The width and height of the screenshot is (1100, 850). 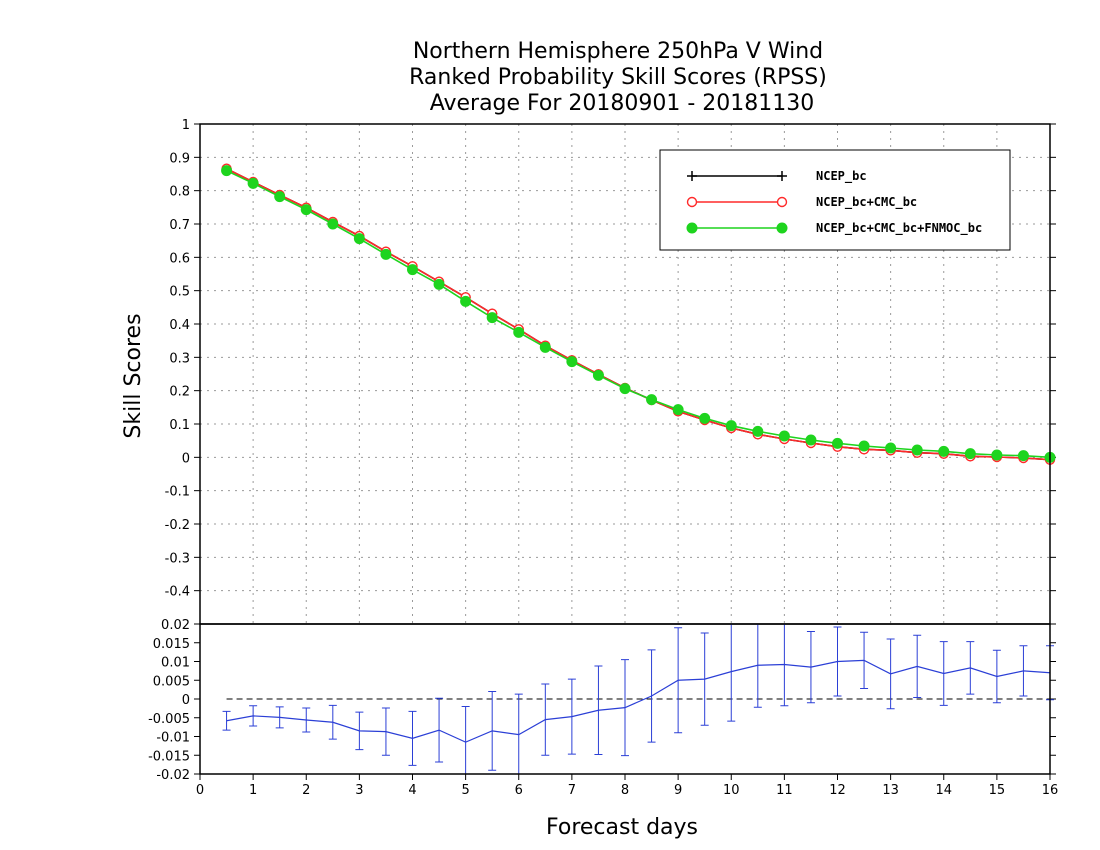 I want to click on legend-item-2: NCEP_bc+CMC_bc+FNMOC_bc, so click(x=834, y=228).